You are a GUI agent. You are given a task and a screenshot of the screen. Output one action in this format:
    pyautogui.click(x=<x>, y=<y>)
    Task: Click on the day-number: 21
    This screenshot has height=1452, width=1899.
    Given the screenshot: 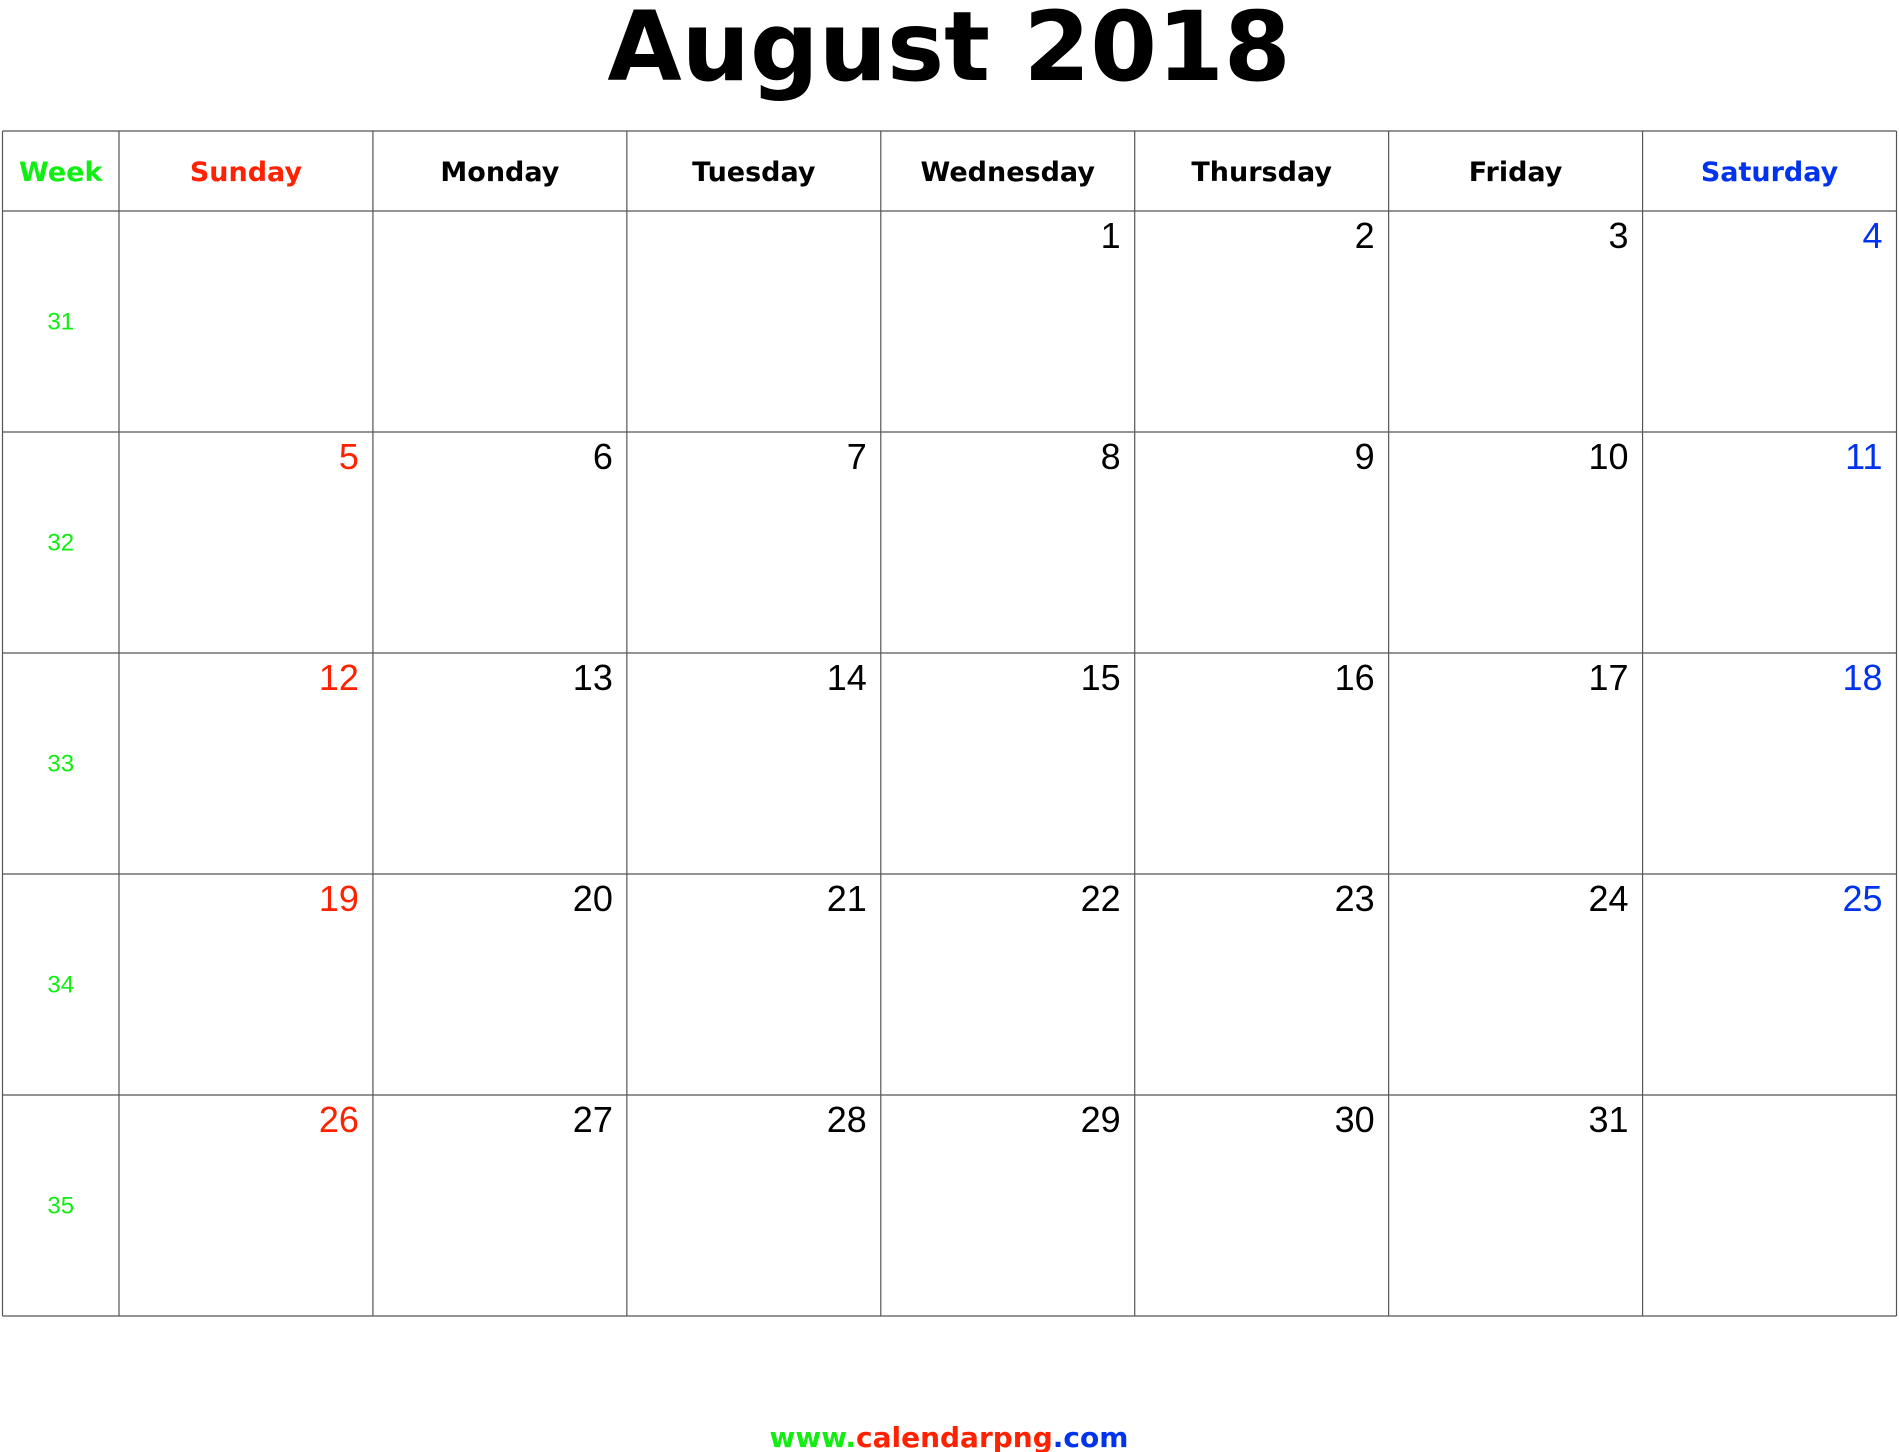 What is the action you would take?
    pyautogui.click(x=847, y=898)
    